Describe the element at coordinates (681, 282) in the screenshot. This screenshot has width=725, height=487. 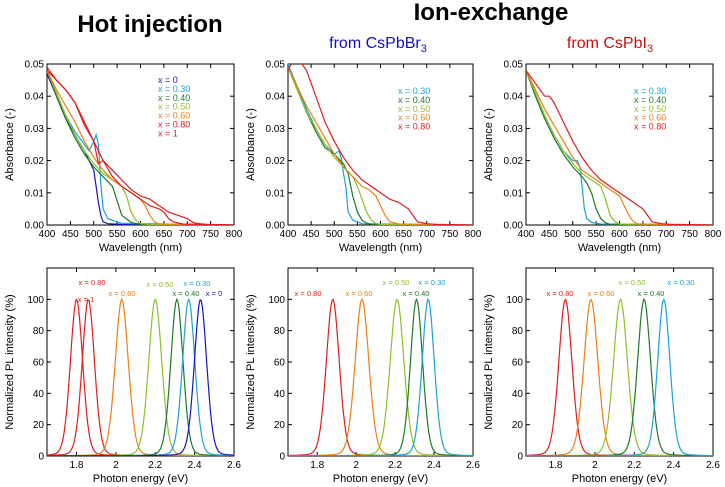
I see `peak-label-x-030: x = 0.30` at that location.